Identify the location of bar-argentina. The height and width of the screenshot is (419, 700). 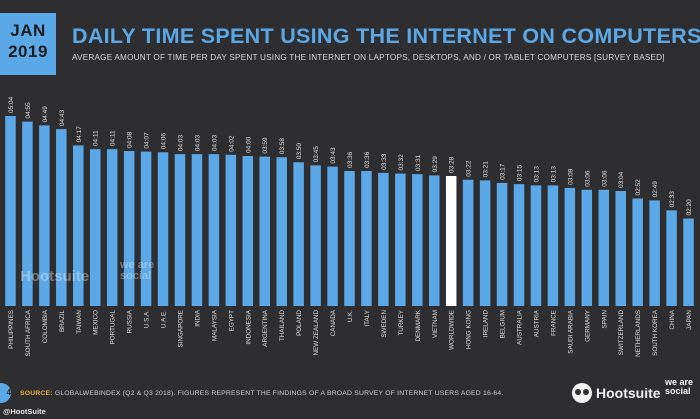
(264, 231).